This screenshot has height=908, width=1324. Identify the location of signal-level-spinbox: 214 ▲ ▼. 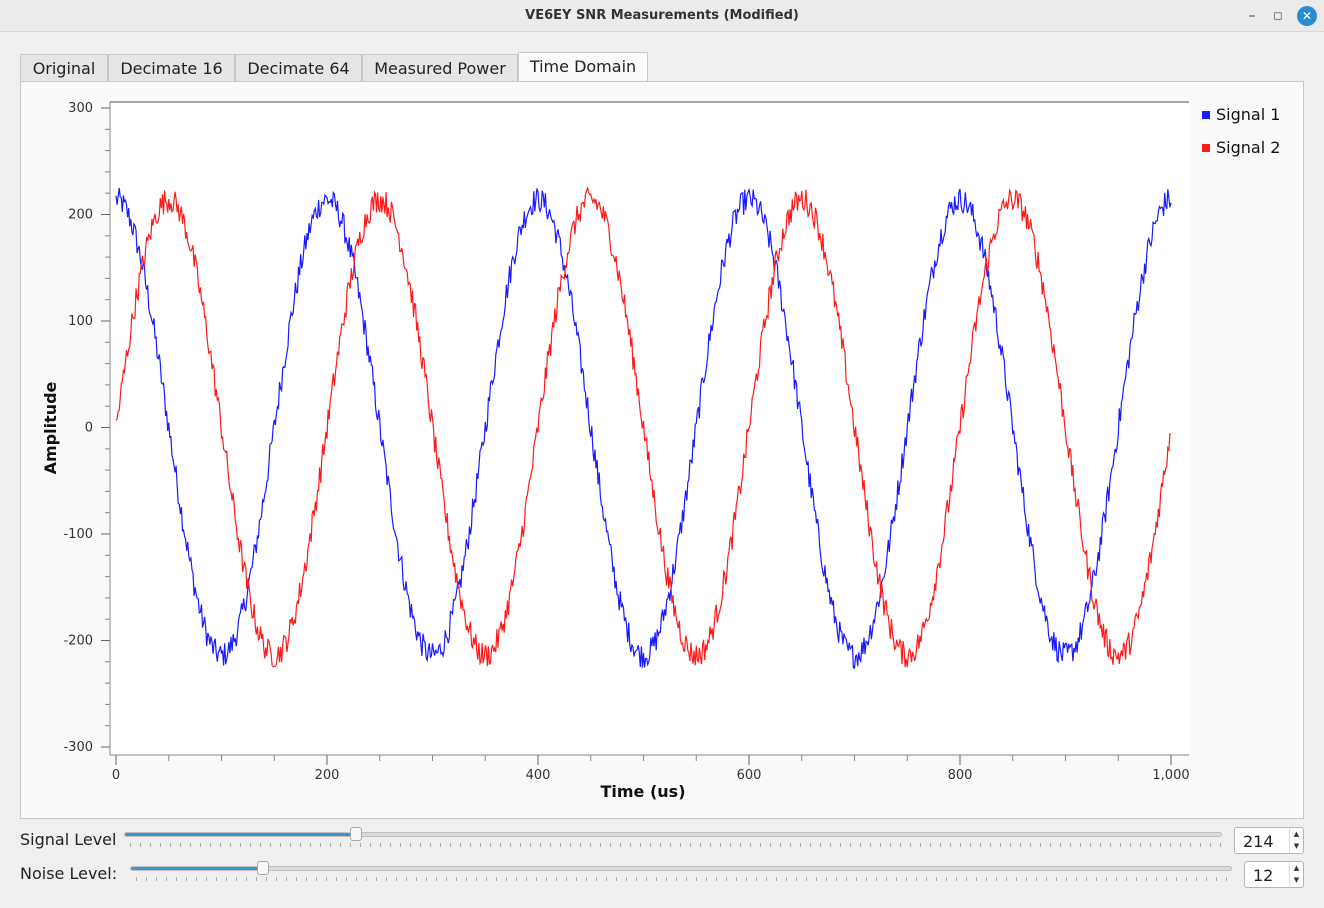
(1269, 840).